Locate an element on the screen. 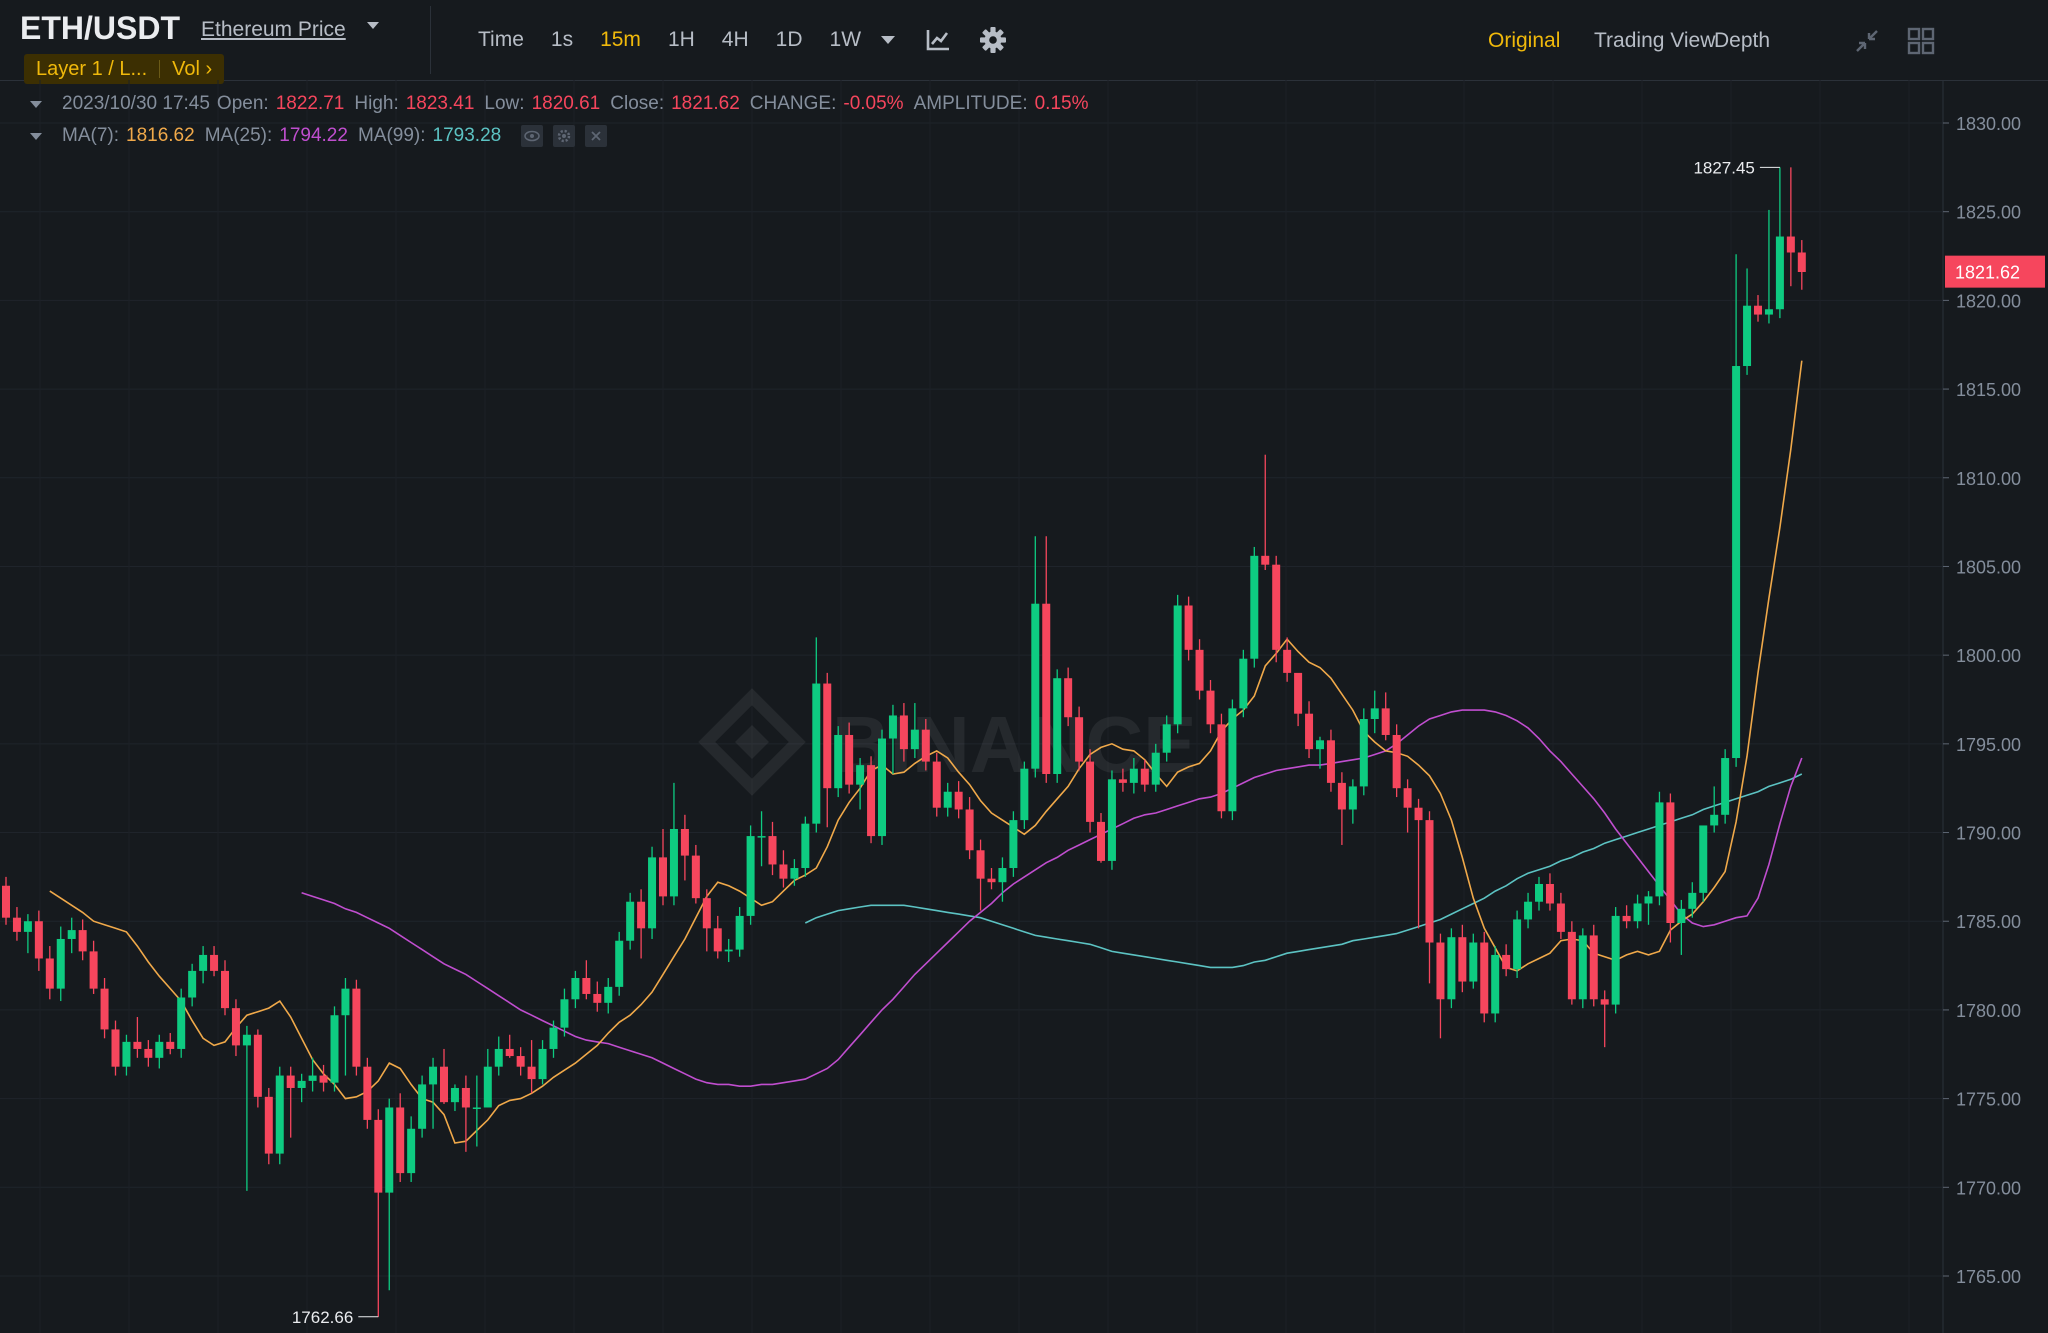  indicator-settings-icon is located at coordinates (564, 136).